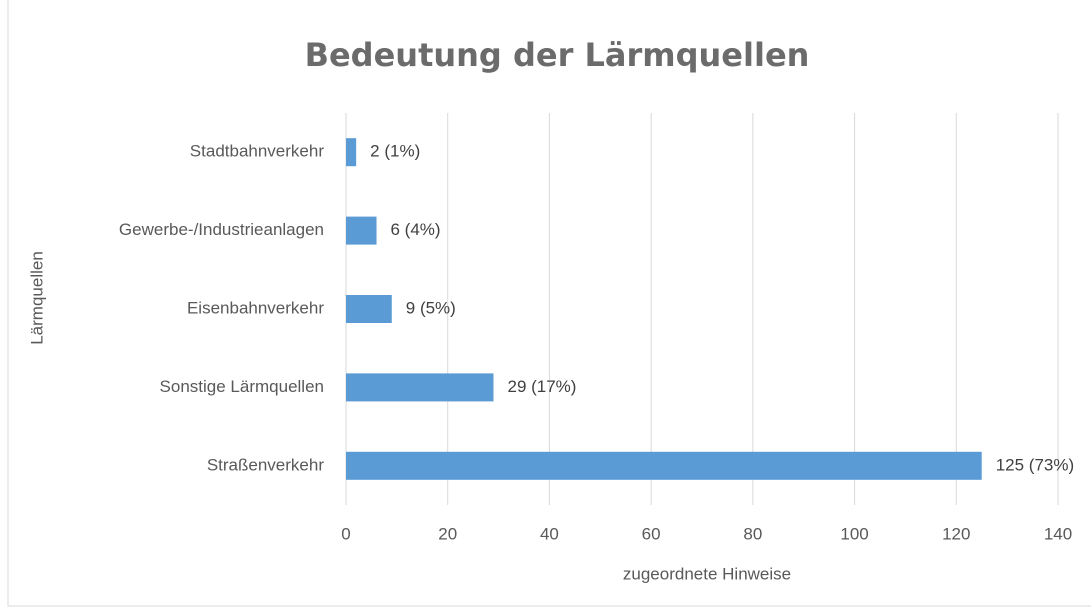 This screenshot has height=611, width=1091. I want to click on data-label: 125 (73%), so click(1035, 464).